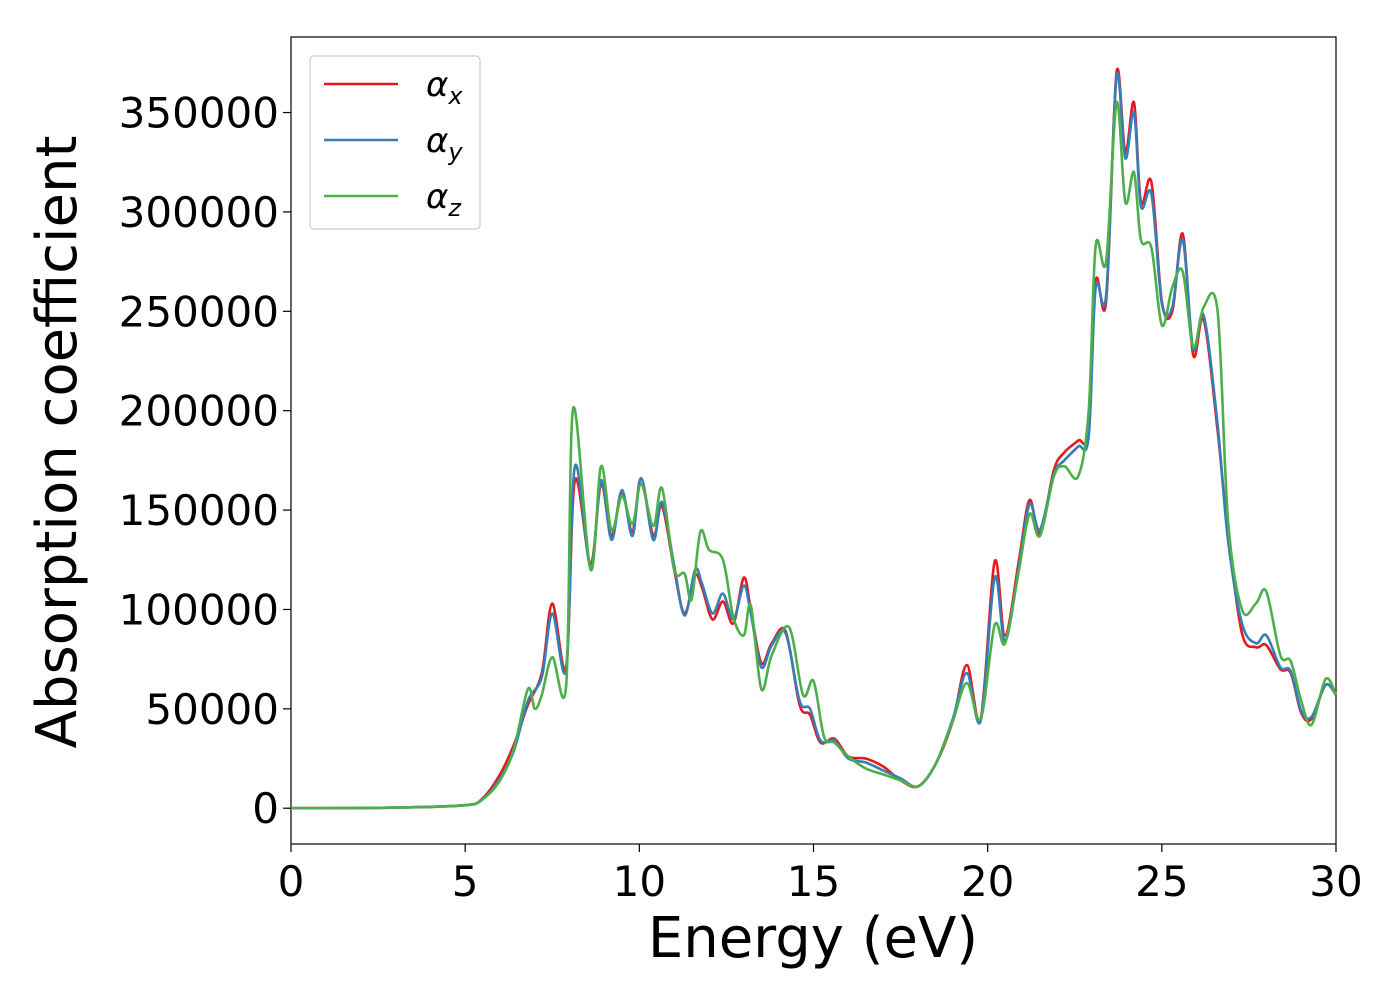  I want to click on y-tick-label: 150000, so click(199, 510).